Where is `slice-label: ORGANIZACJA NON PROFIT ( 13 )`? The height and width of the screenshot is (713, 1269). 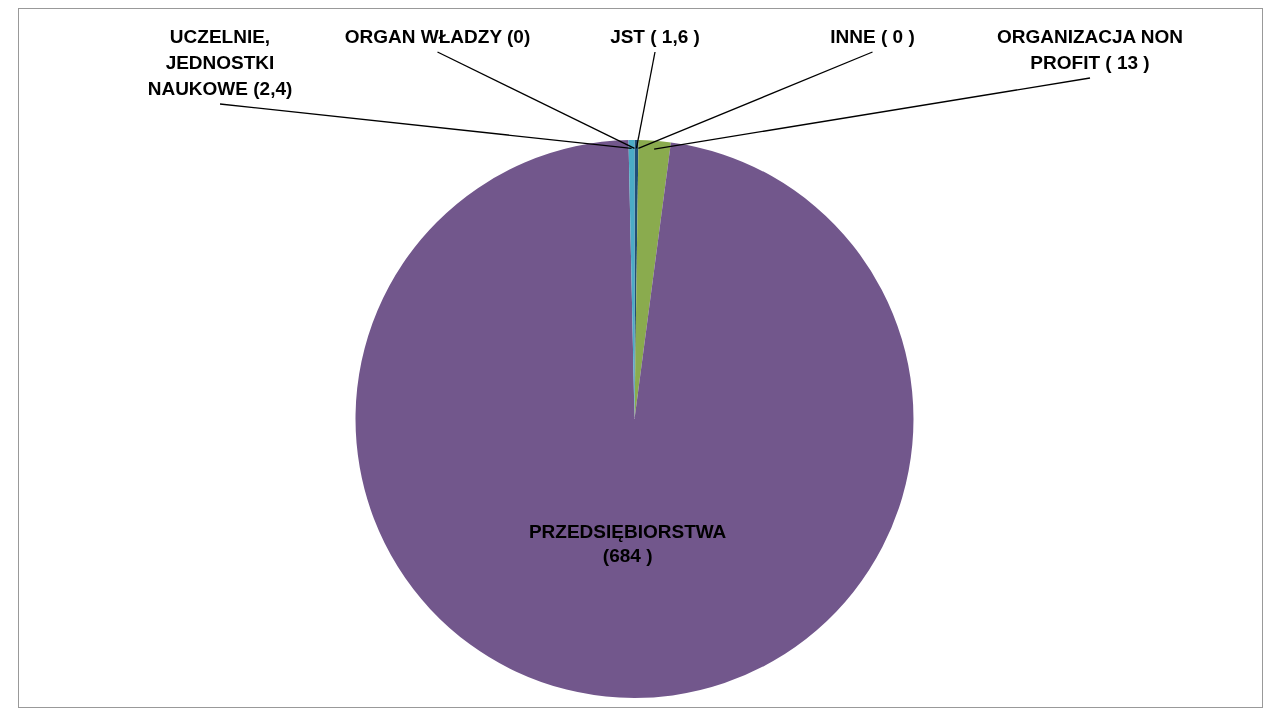
slice-label: ORGANIZACJA NON PROFIT ( 13 ) is located at coordinates (1090, 50).